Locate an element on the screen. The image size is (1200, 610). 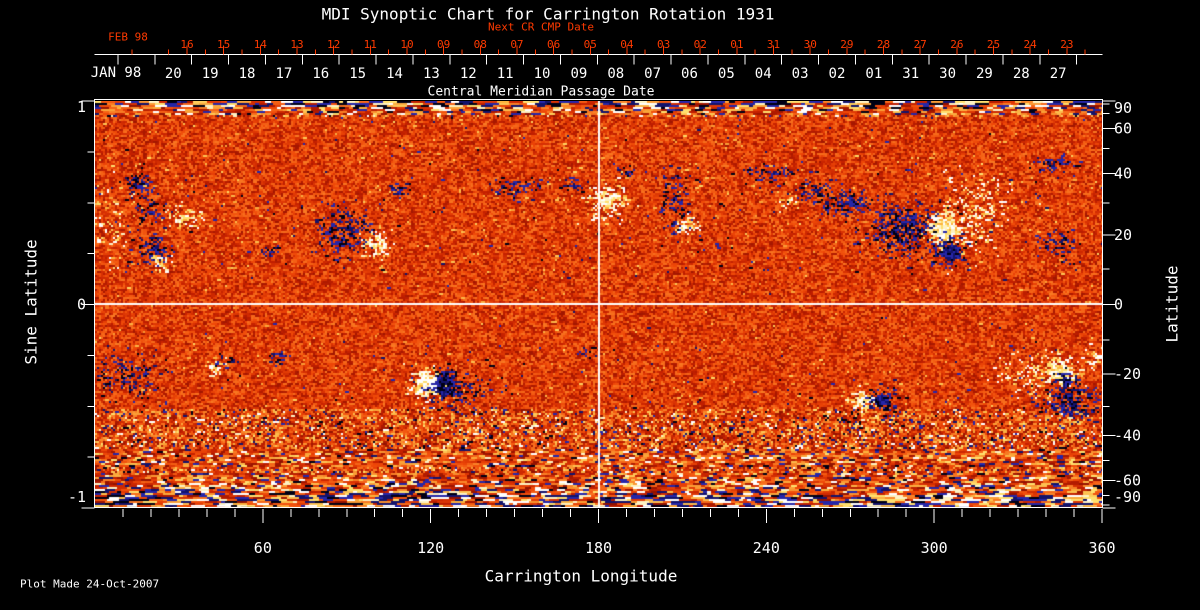
cmp-date-label: 10 is located at coordinates (542, 74).